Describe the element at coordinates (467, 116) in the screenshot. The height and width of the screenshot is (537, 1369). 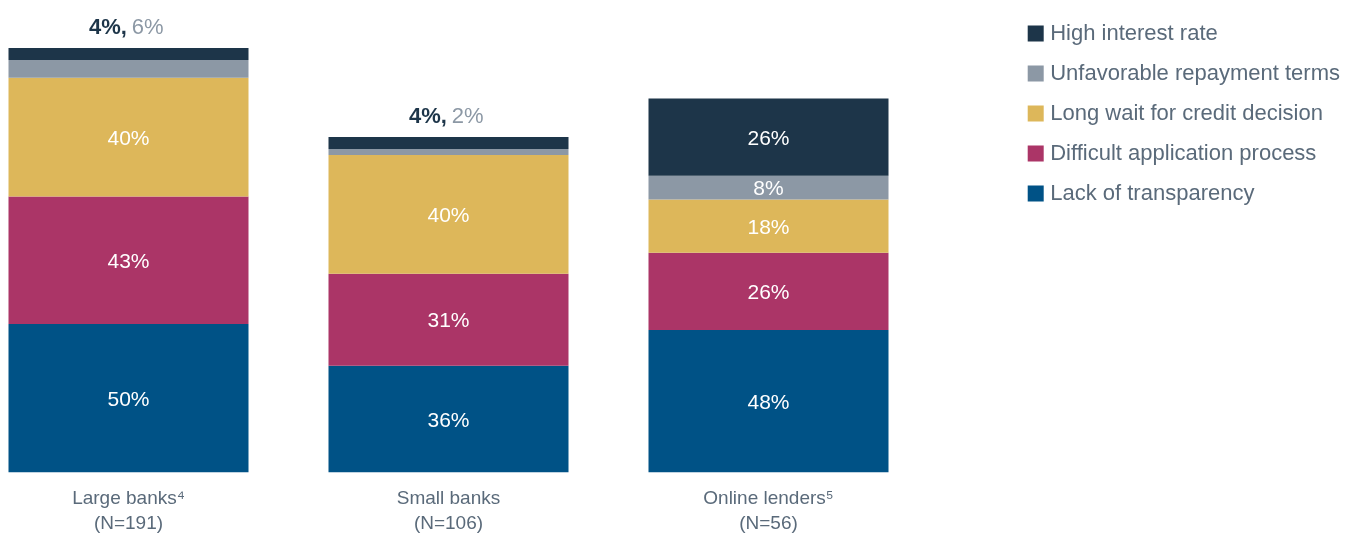
I see `data-label: 2%` at that location.